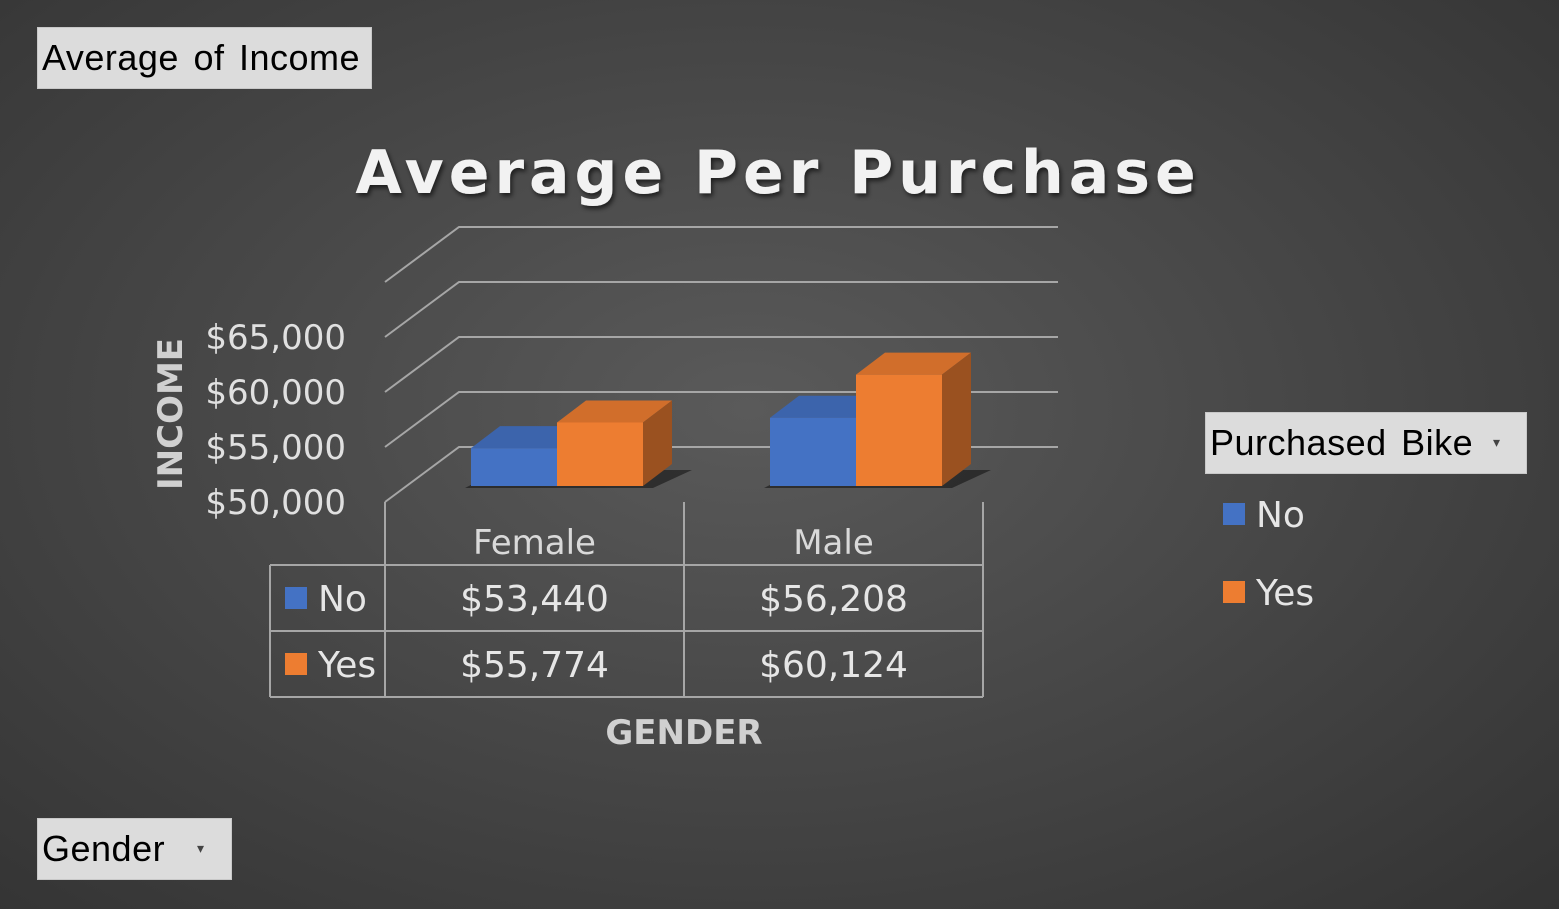 The width and height of the screenshot is (1559, 909). I want to click on data-table-cell: $60,124, so click(833, 665).